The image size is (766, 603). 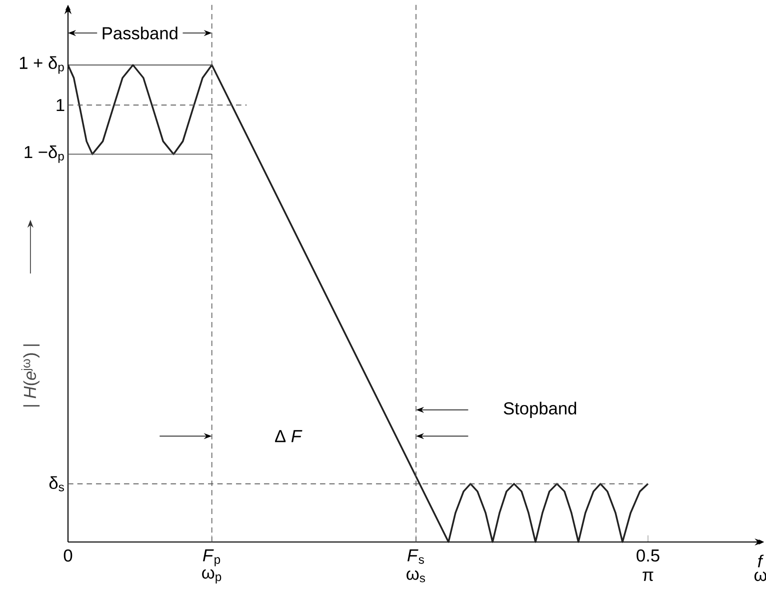 I want to click on text: ω$_{s}$, so click(x=416, y=576).